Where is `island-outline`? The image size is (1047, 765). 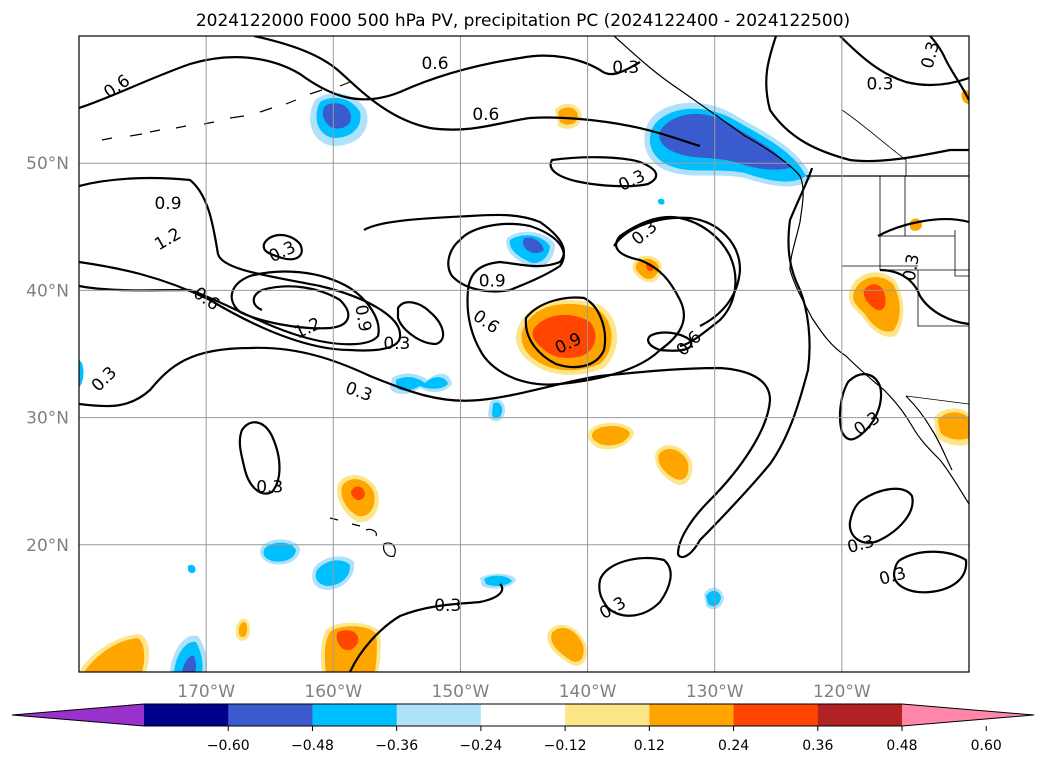
island-outline is located at coordinates (362, 537).